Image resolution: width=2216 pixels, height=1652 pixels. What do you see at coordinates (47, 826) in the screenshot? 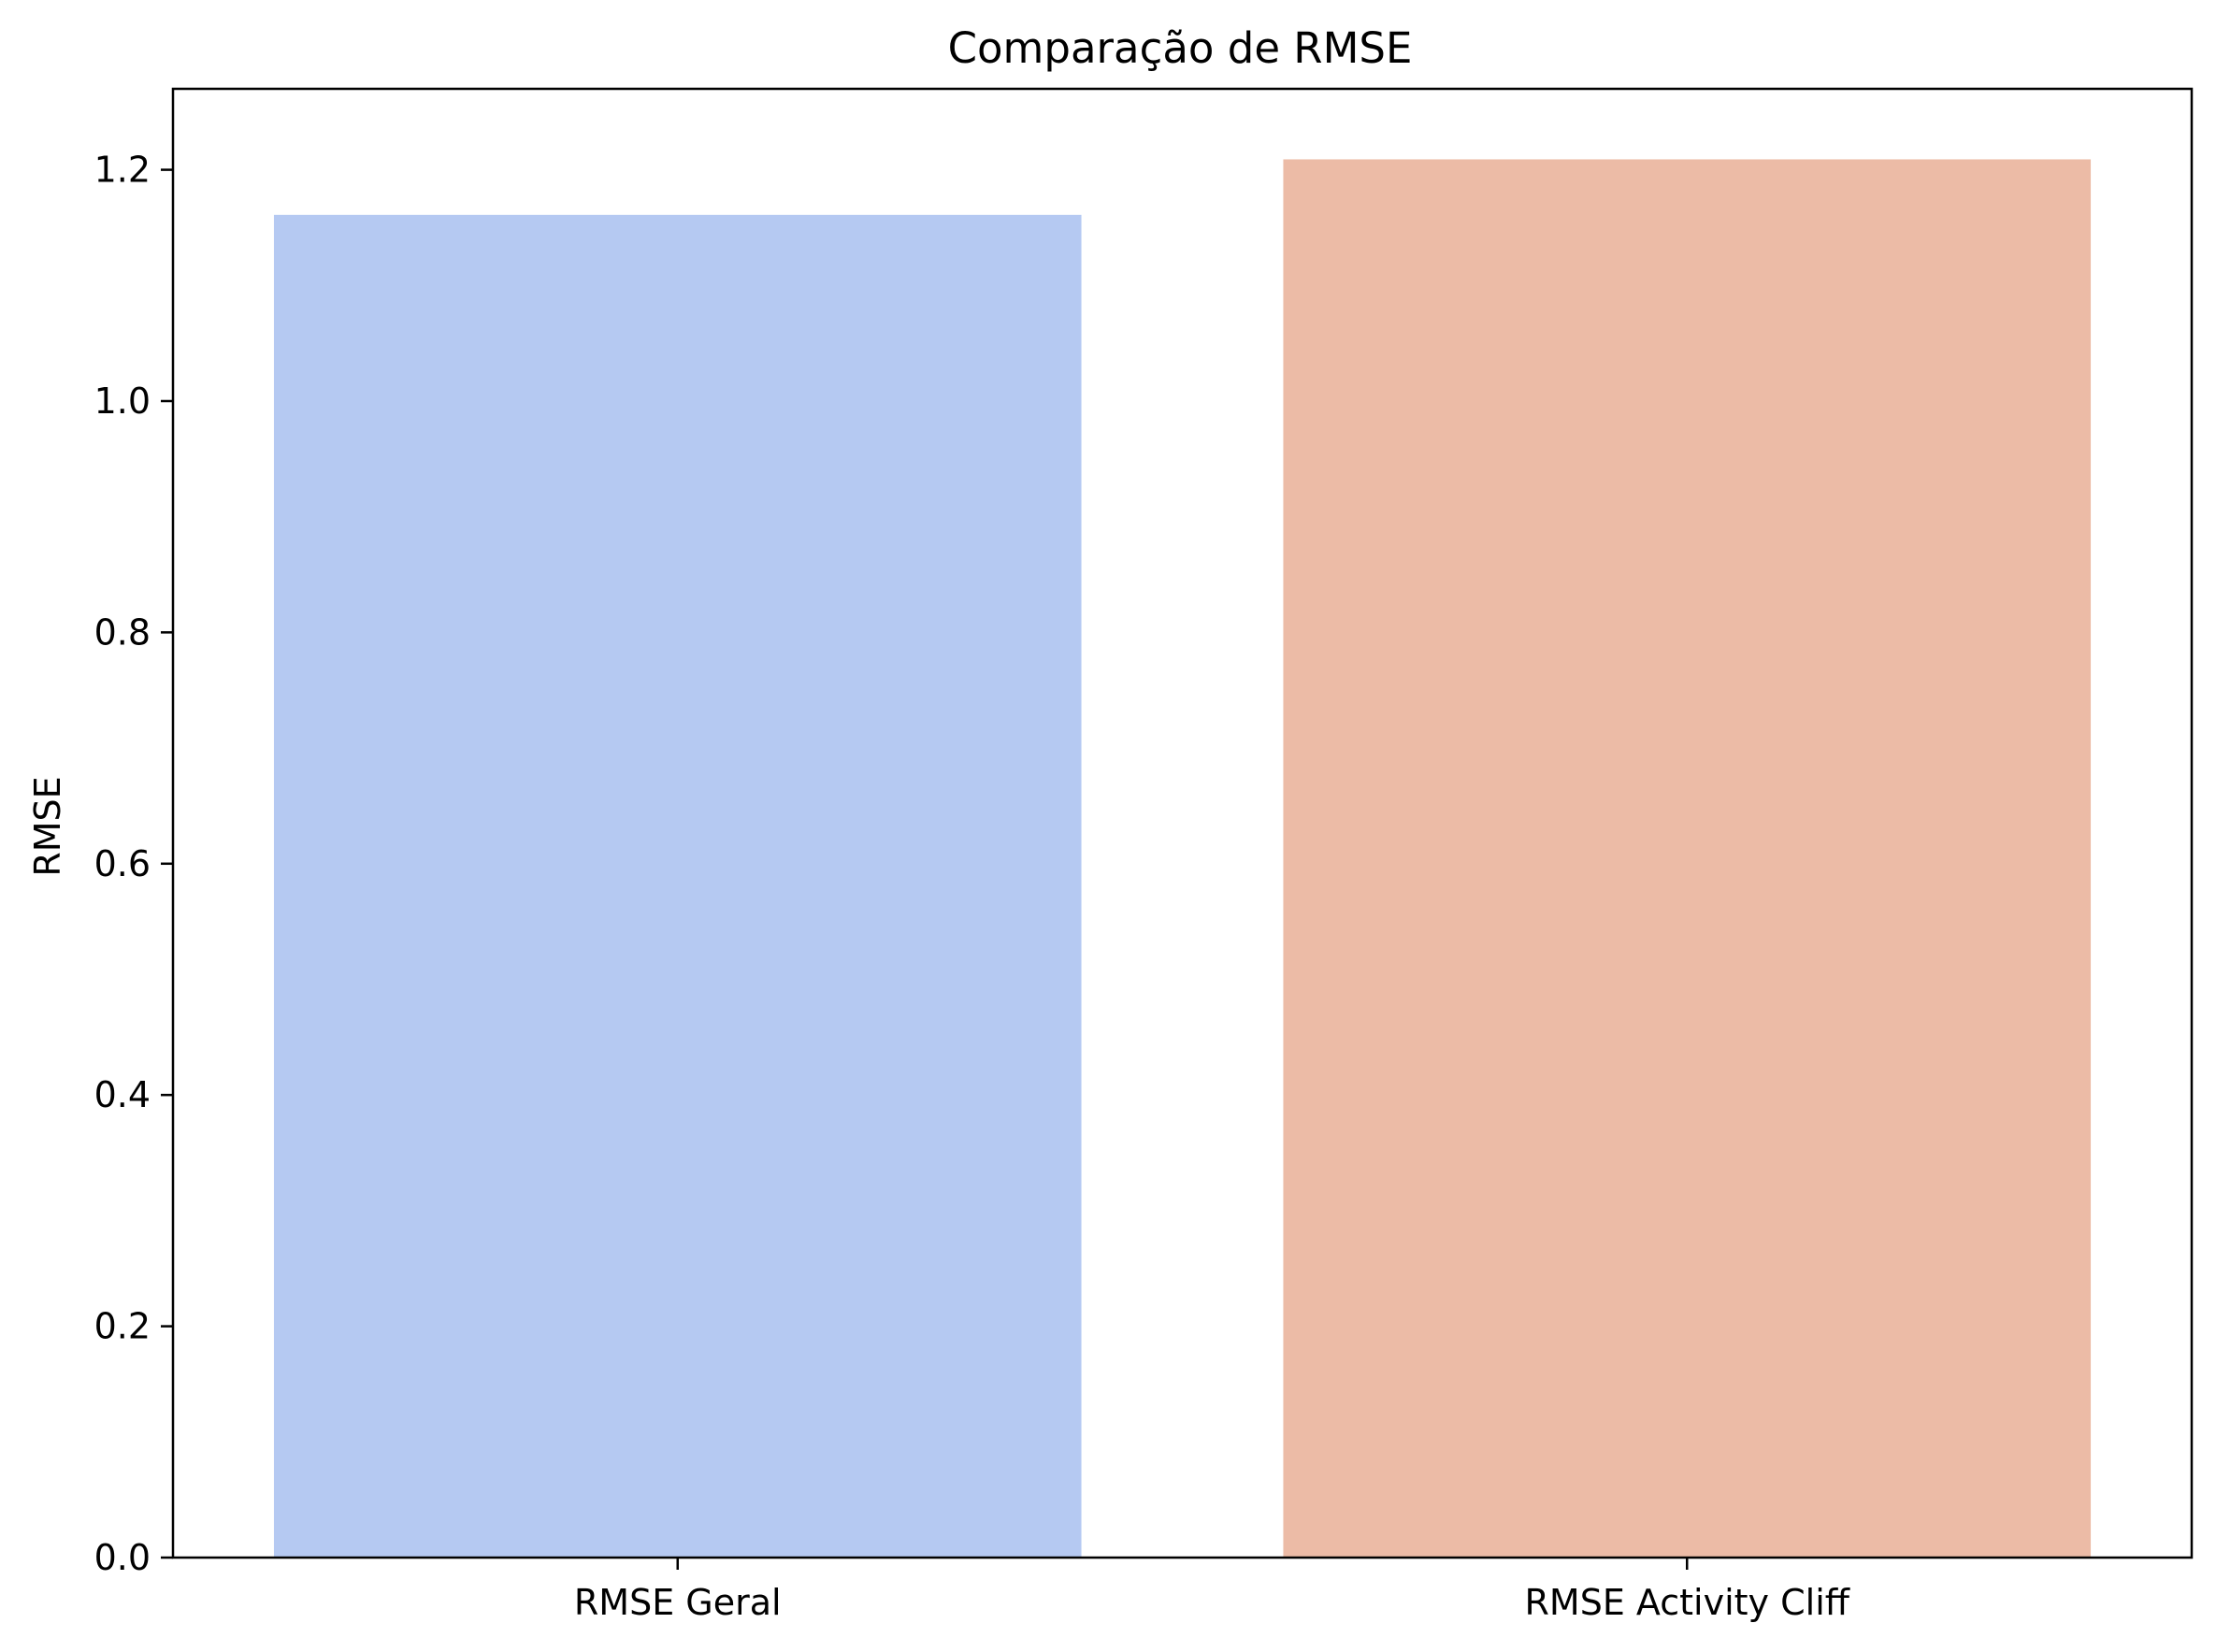
I see `y-axis-label: RMSE` at bounding box center [47, 826].